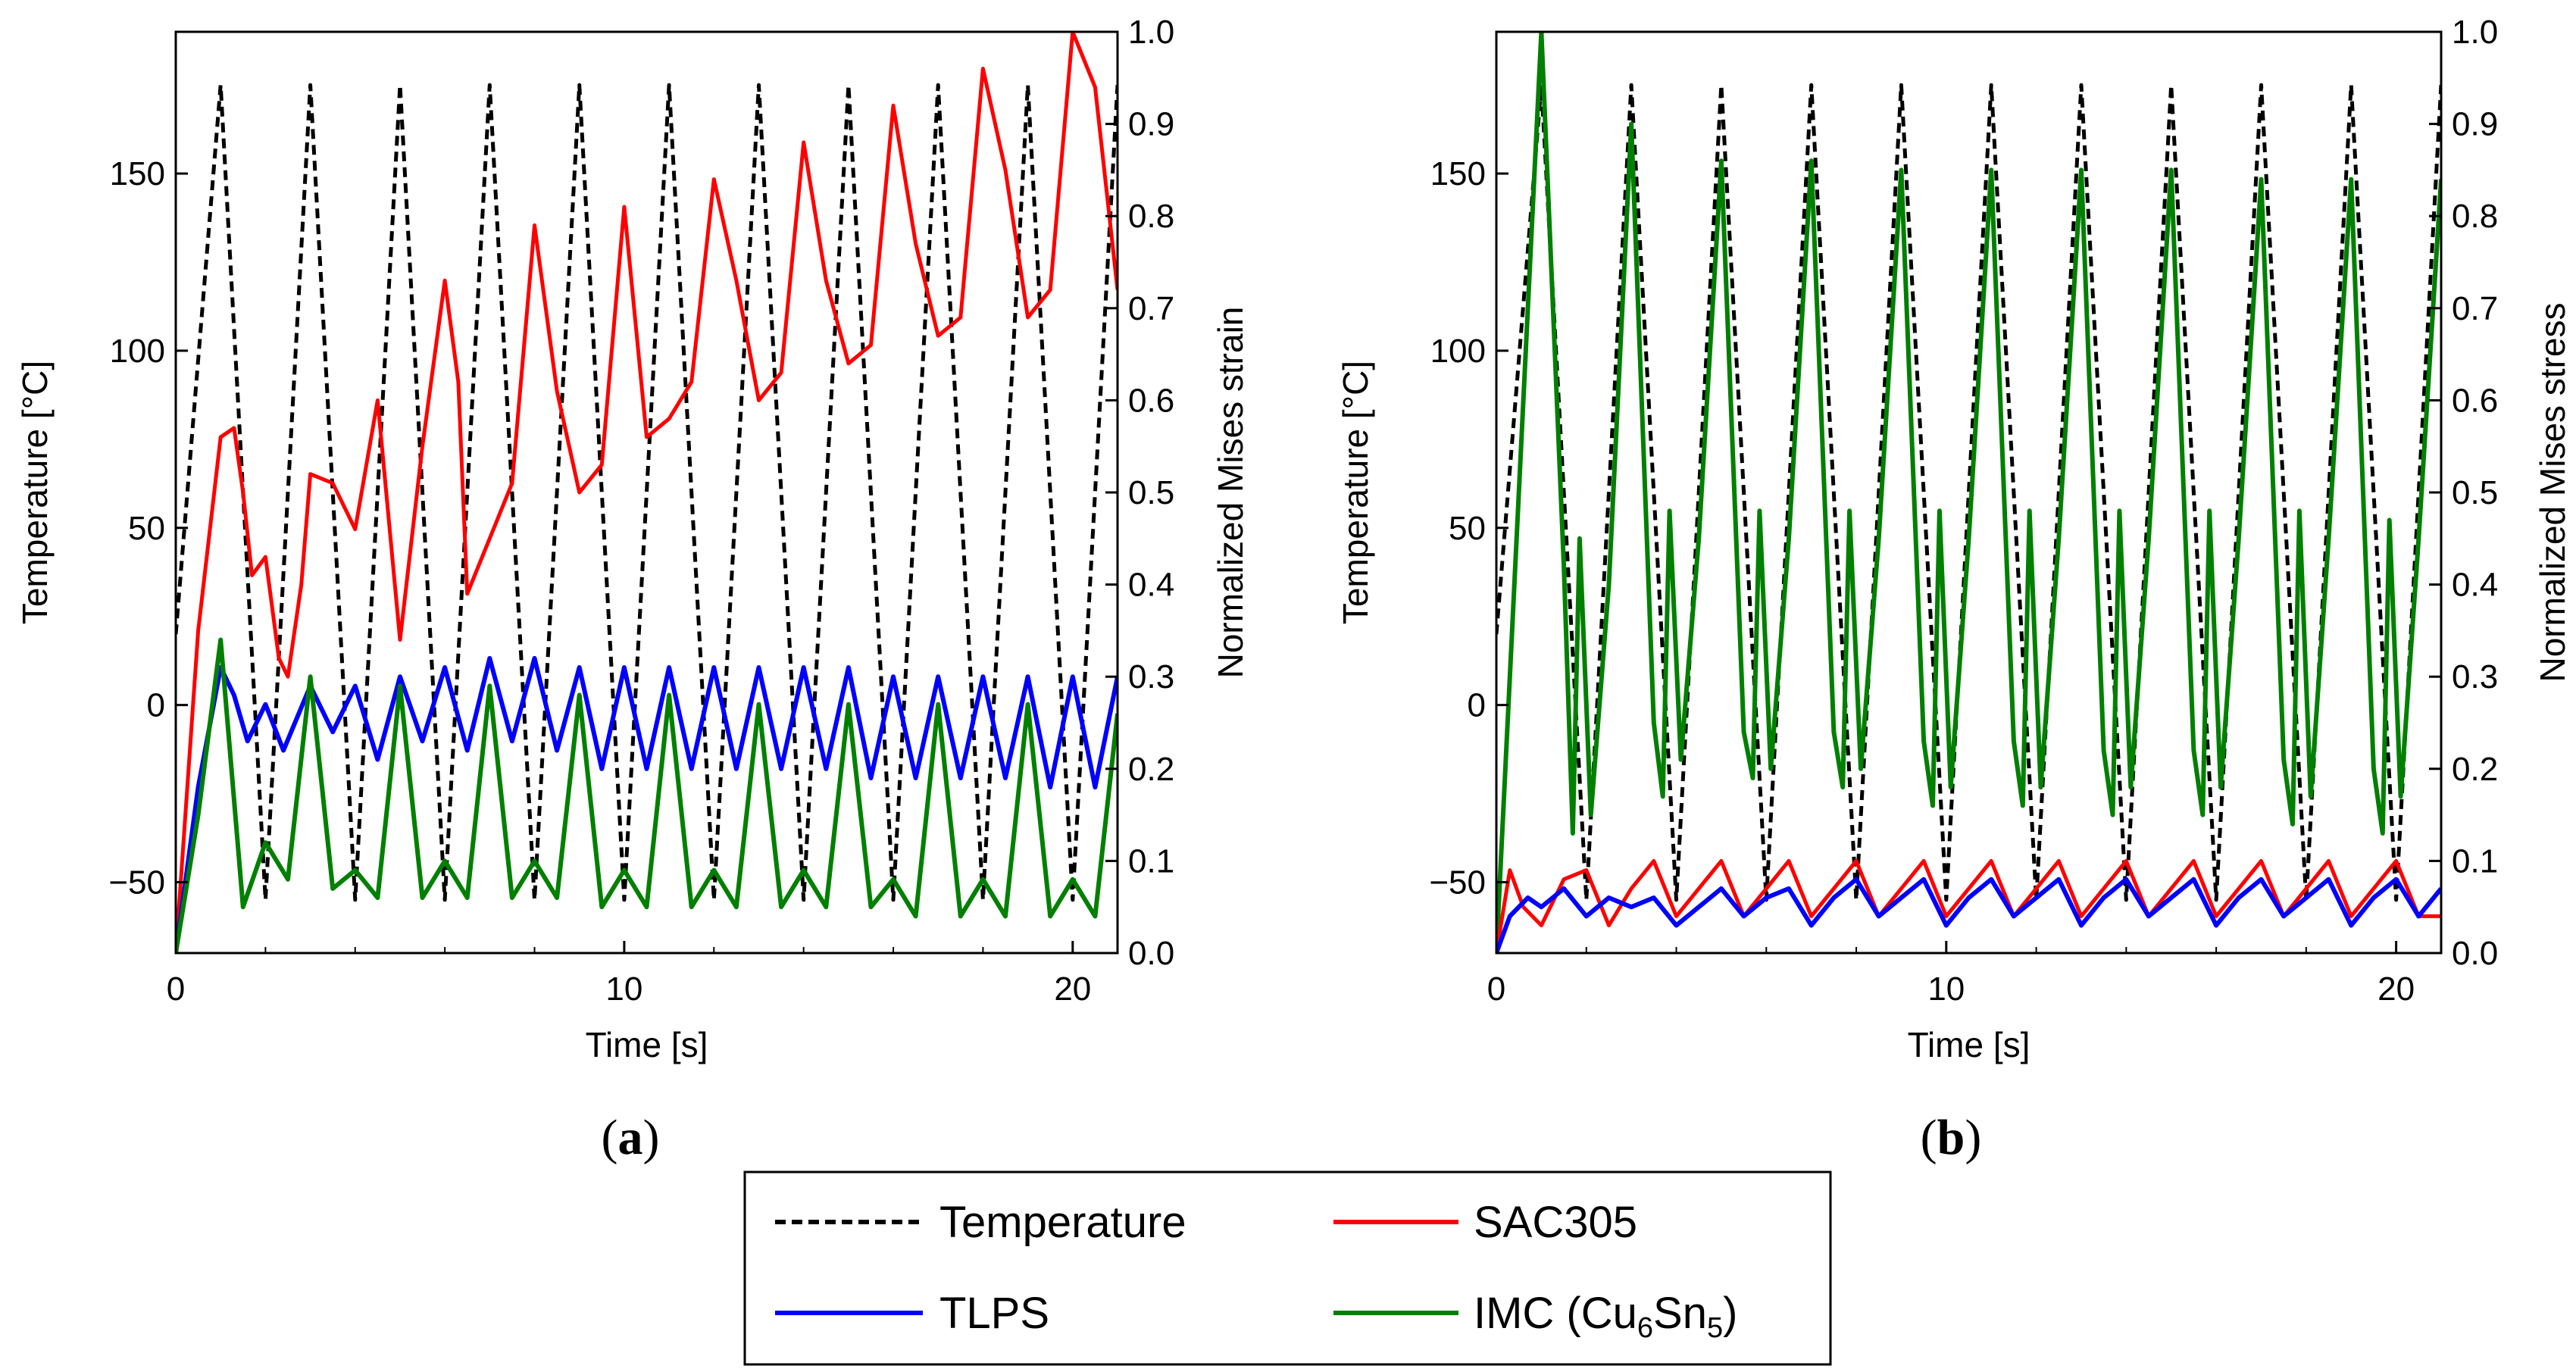 The image size is (2576, 1372). I want to click on panel-label-b: (b), so click(1952, 1137).